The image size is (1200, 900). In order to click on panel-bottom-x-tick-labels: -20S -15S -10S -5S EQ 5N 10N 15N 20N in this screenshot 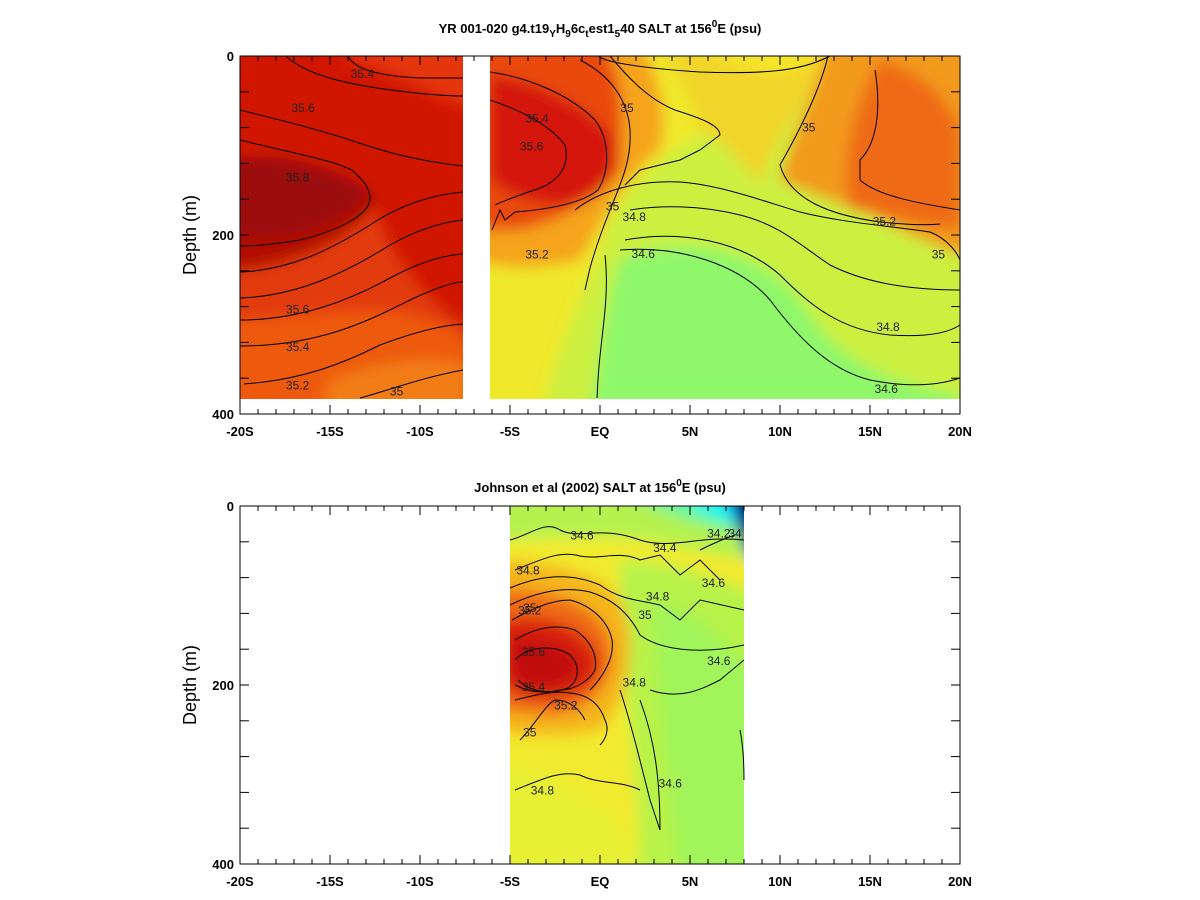, I will do `click(599, 881)`.